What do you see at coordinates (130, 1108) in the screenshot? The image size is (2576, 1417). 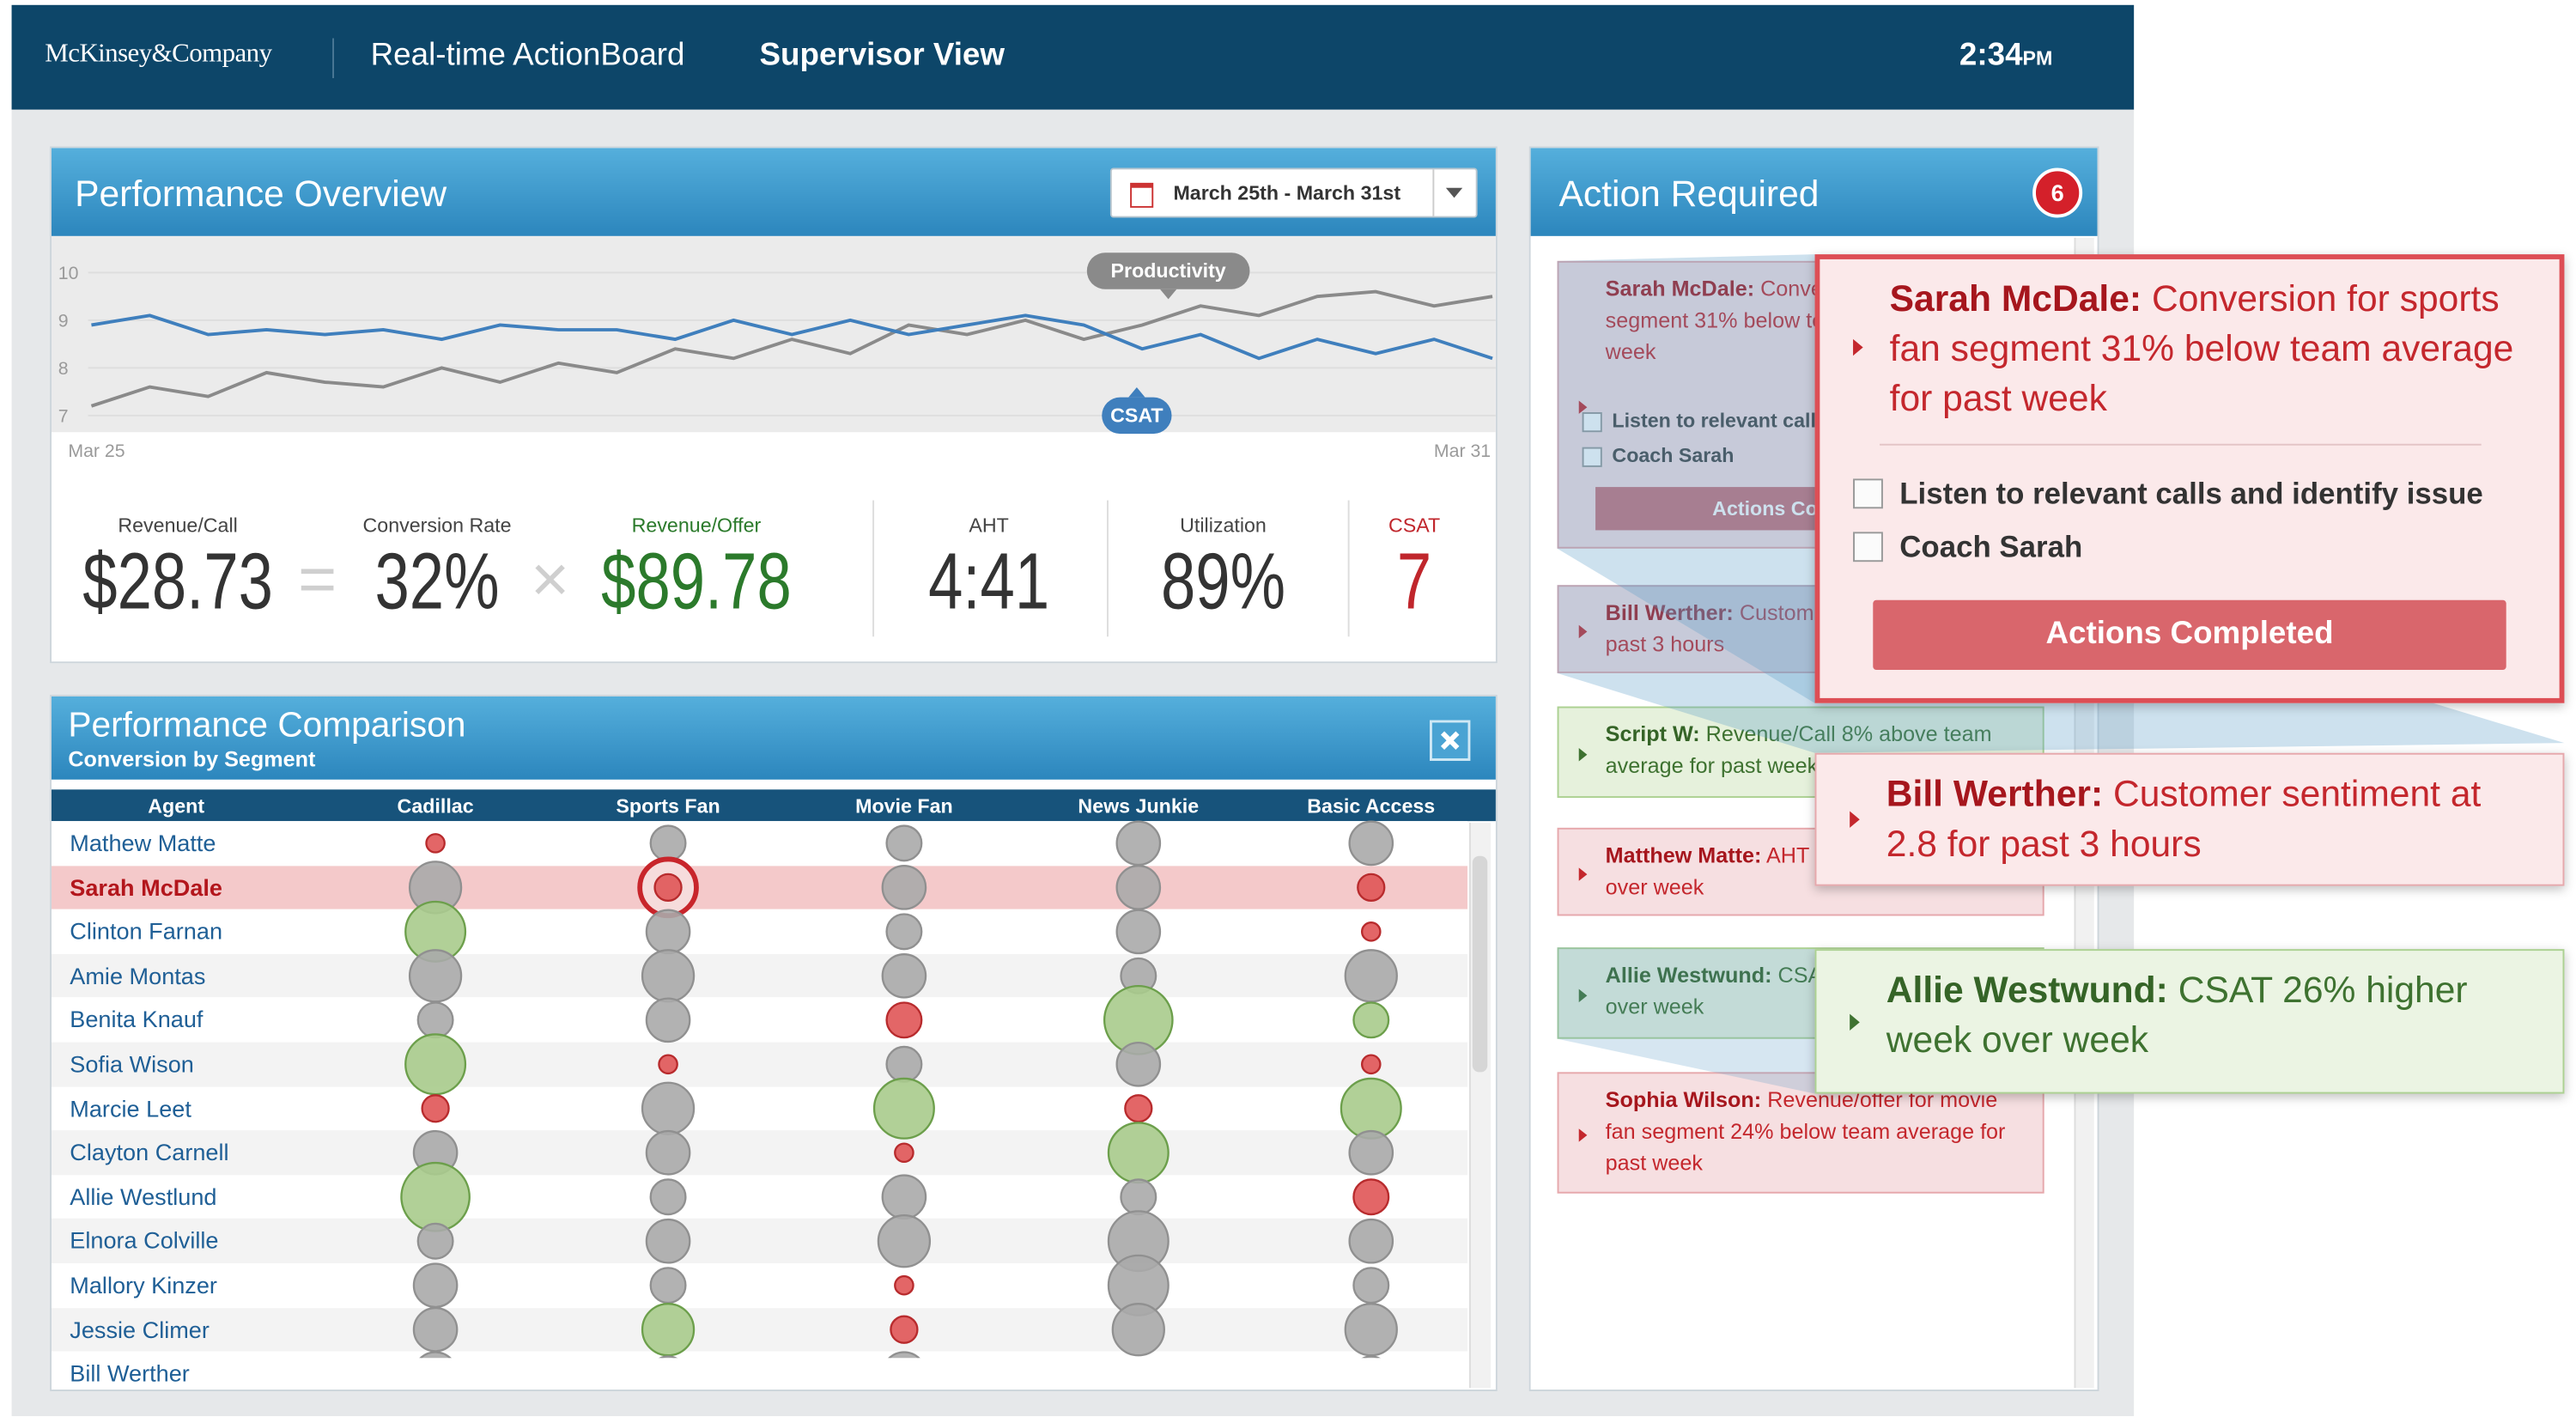 I see `agent-name: Marcie Leet` at bounding box center [130, 1108].